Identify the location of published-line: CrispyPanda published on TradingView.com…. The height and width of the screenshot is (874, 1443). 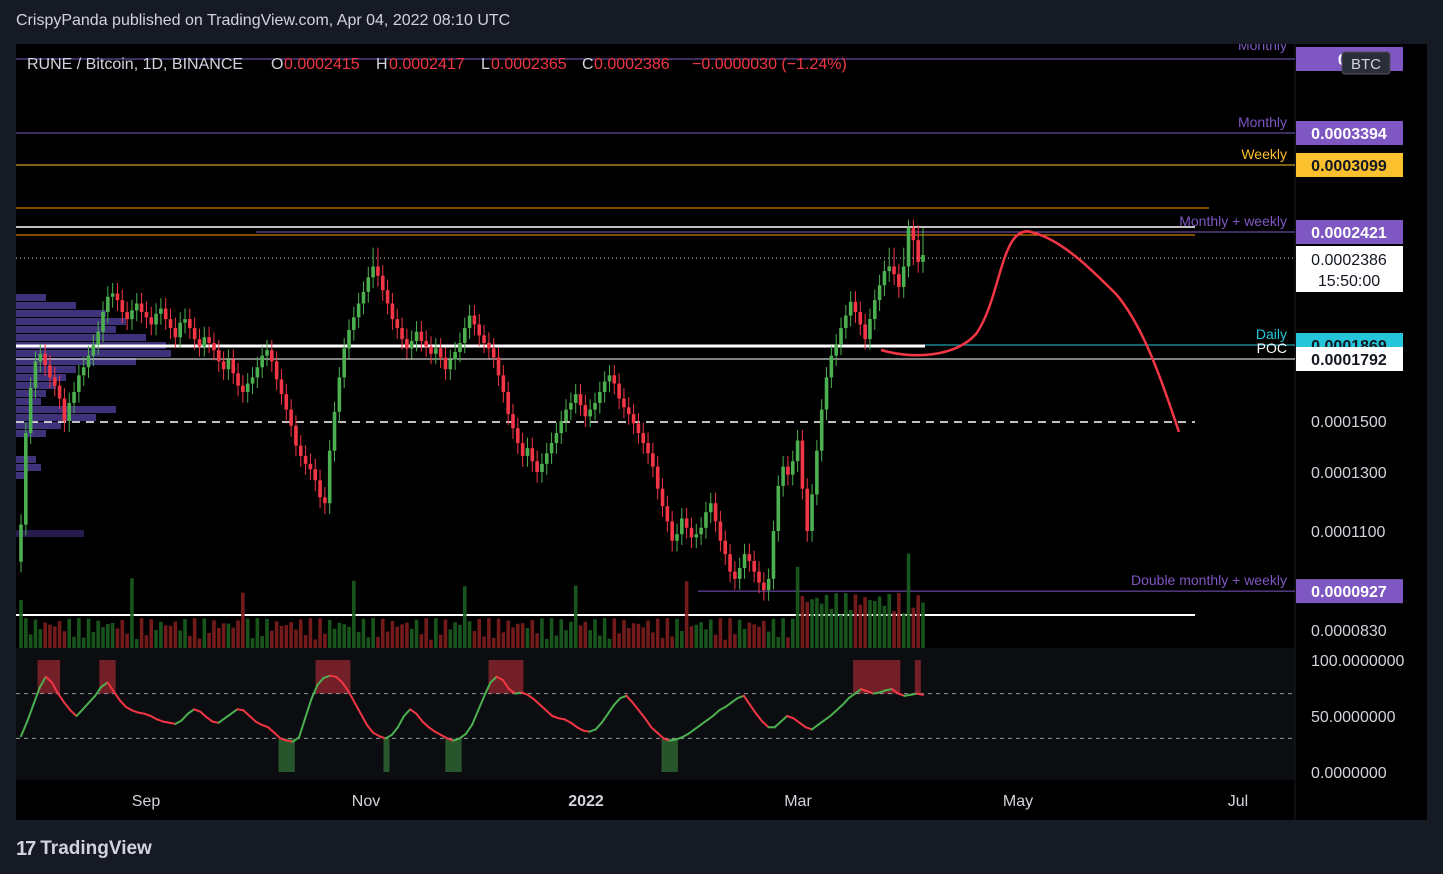
(263, 20).